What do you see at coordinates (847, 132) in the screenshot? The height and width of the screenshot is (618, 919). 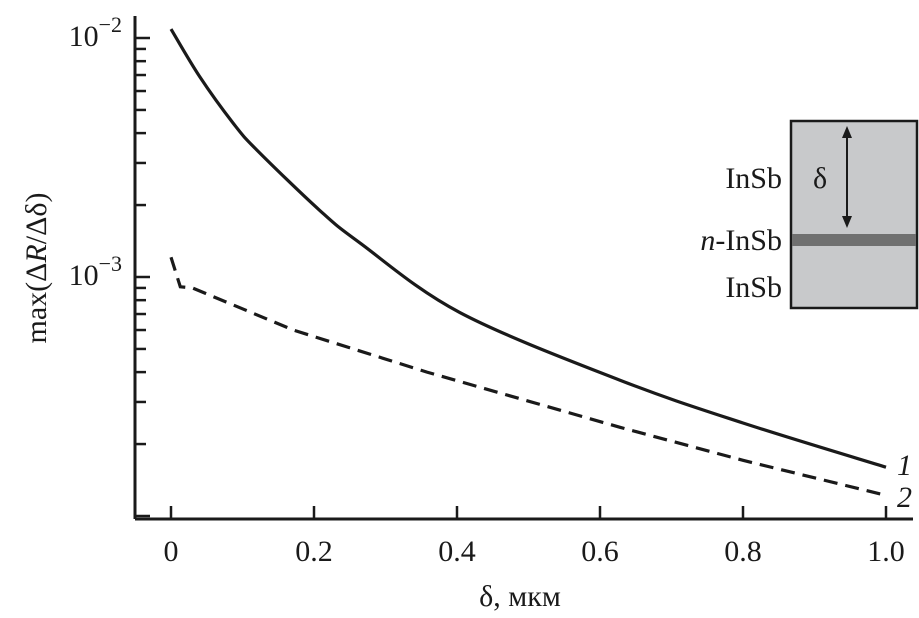 I see `inset-arrow-head-up` at bounding box center [847, 132].